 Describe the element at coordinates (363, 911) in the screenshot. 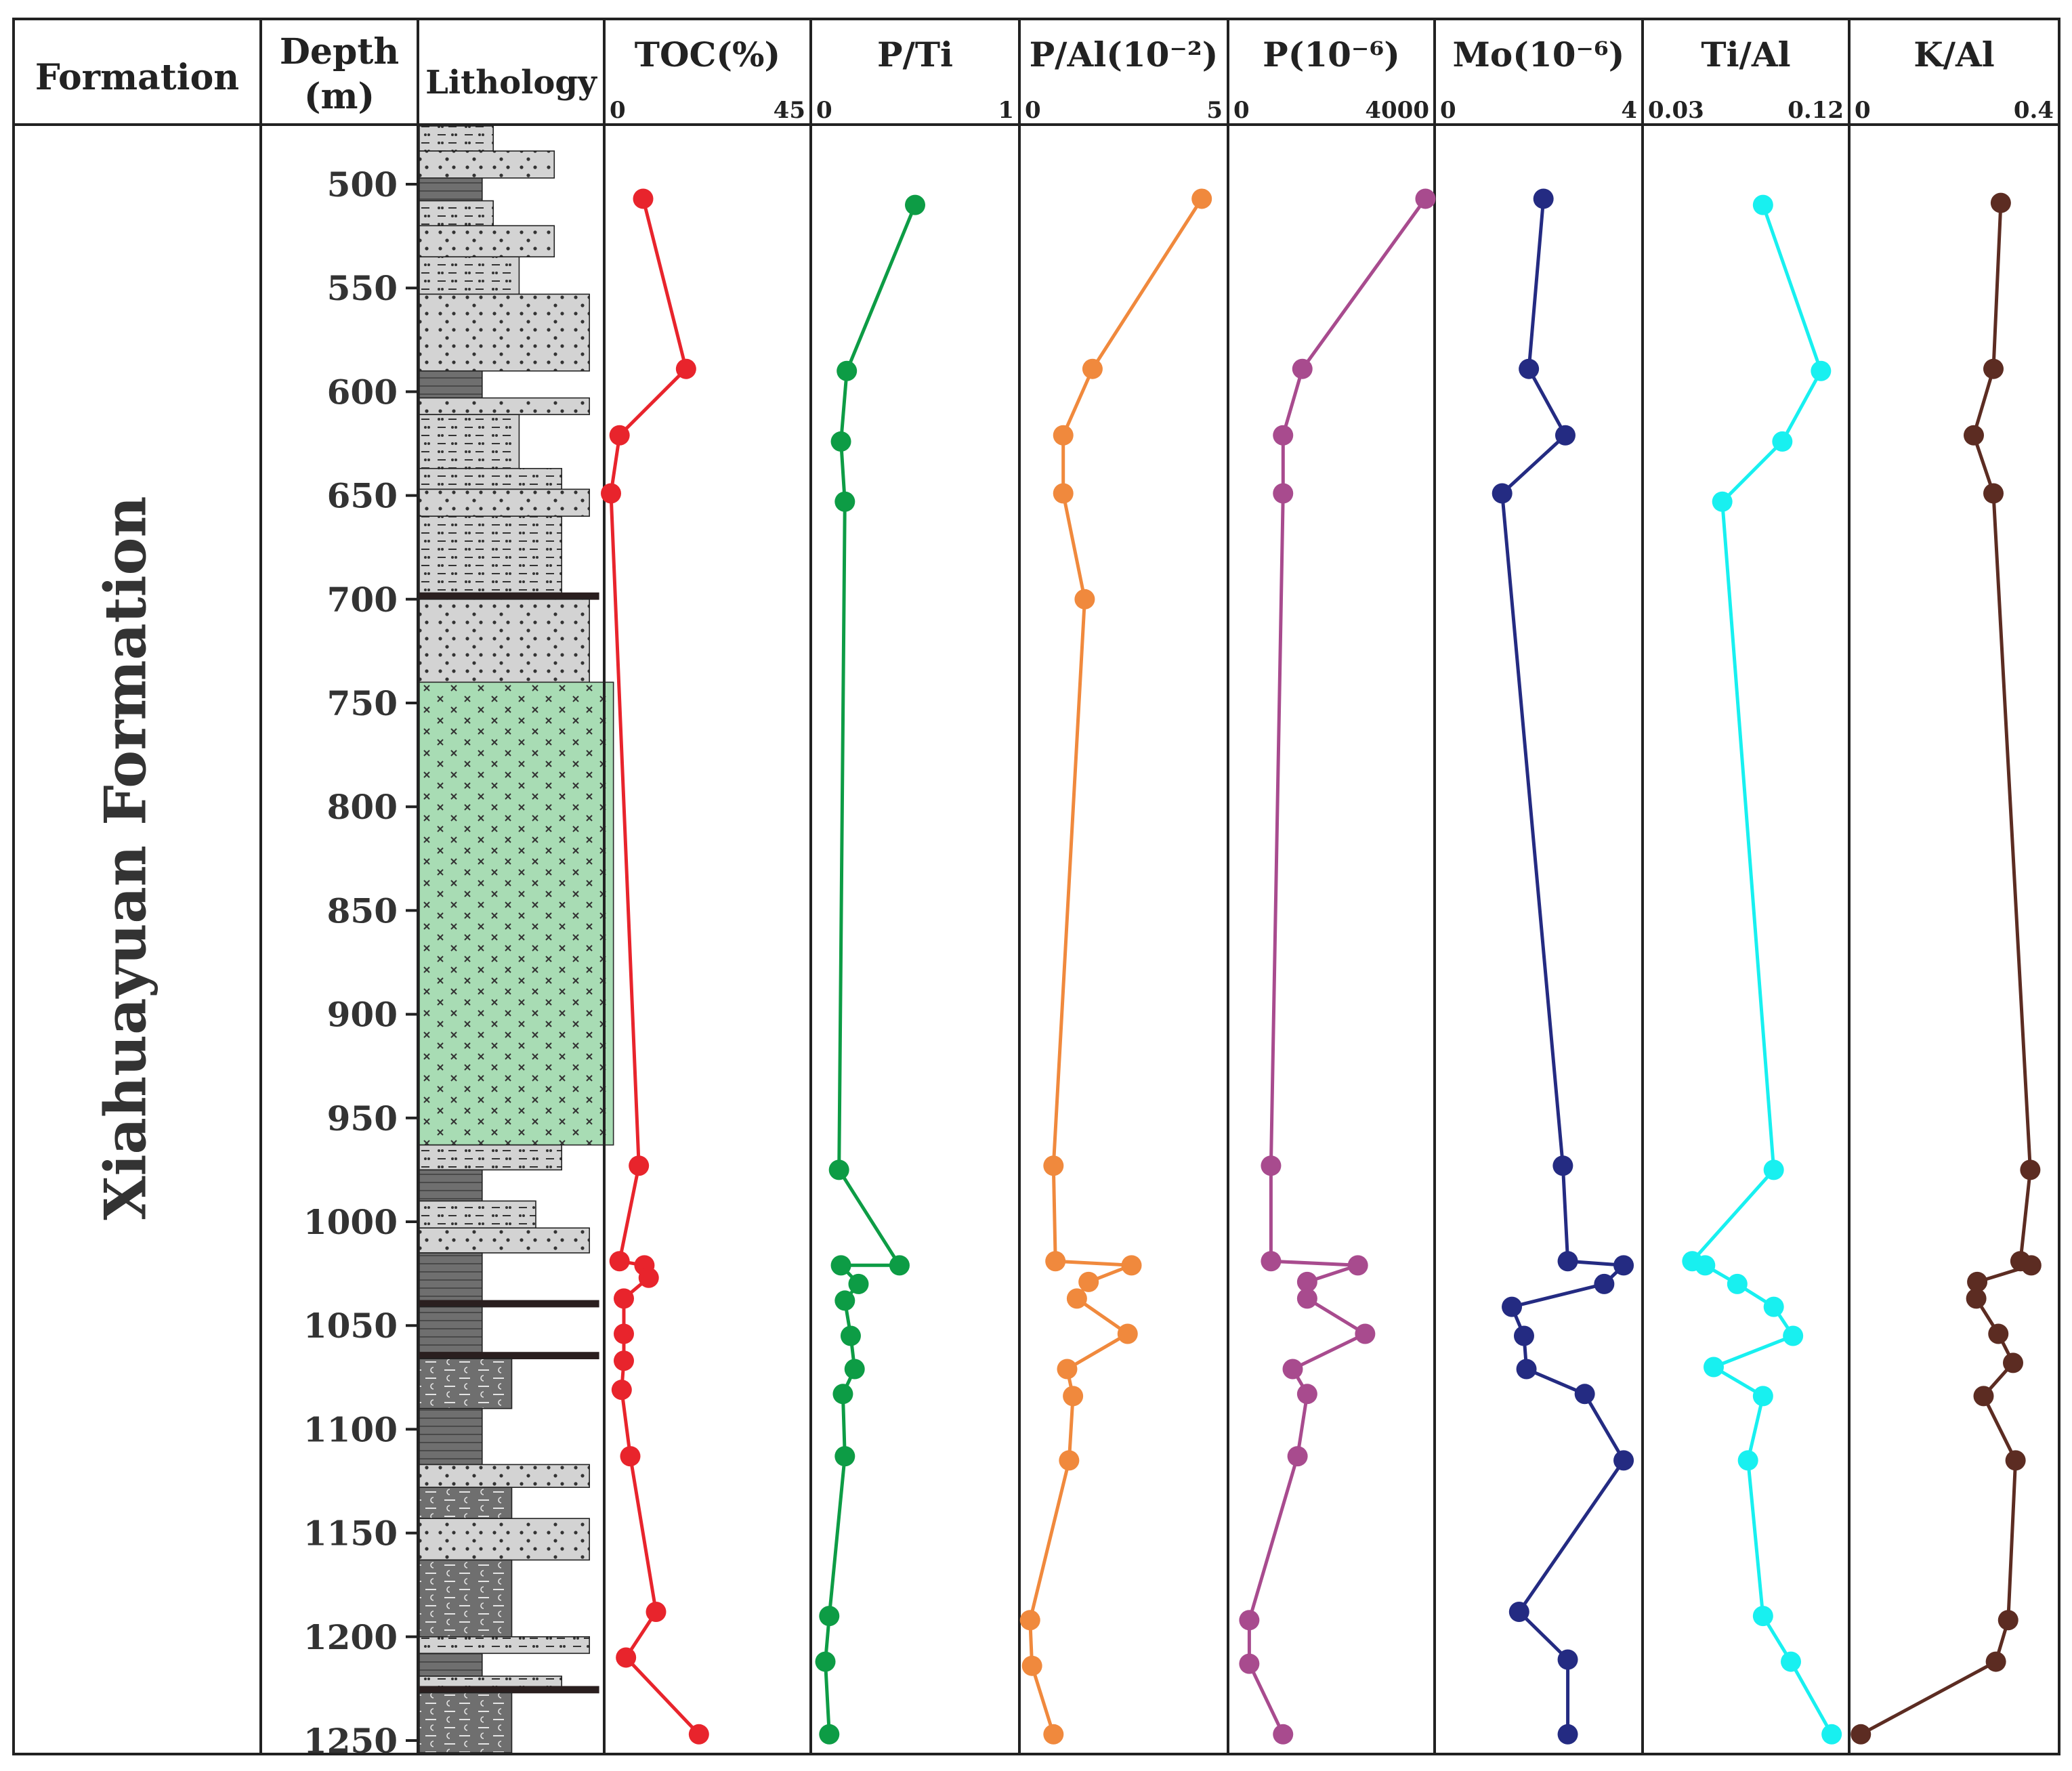

I see `depth-tick-label: 850` at that location.